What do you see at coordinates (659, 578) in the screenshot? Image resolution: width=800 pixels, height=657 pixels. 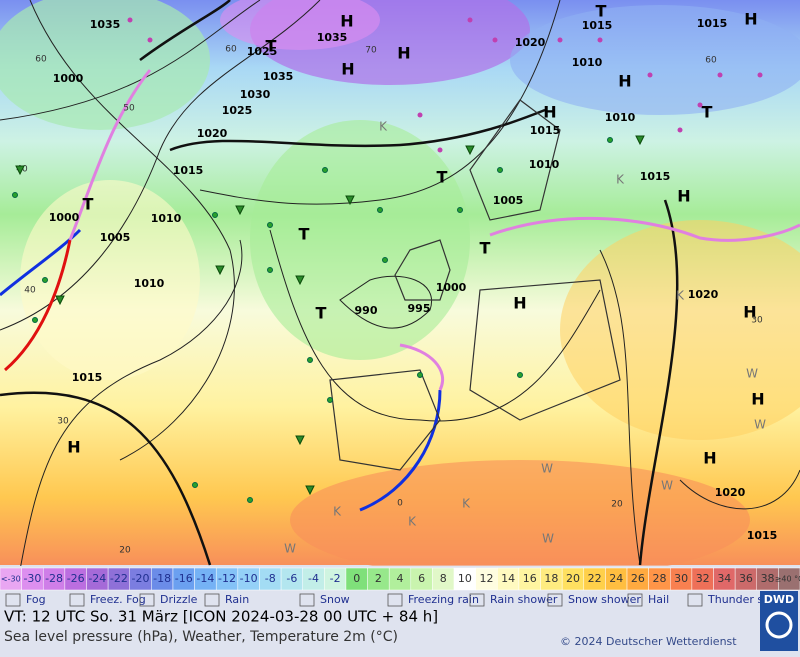 I see `legend-cell-label: 28` at bounding box center [659, 578].